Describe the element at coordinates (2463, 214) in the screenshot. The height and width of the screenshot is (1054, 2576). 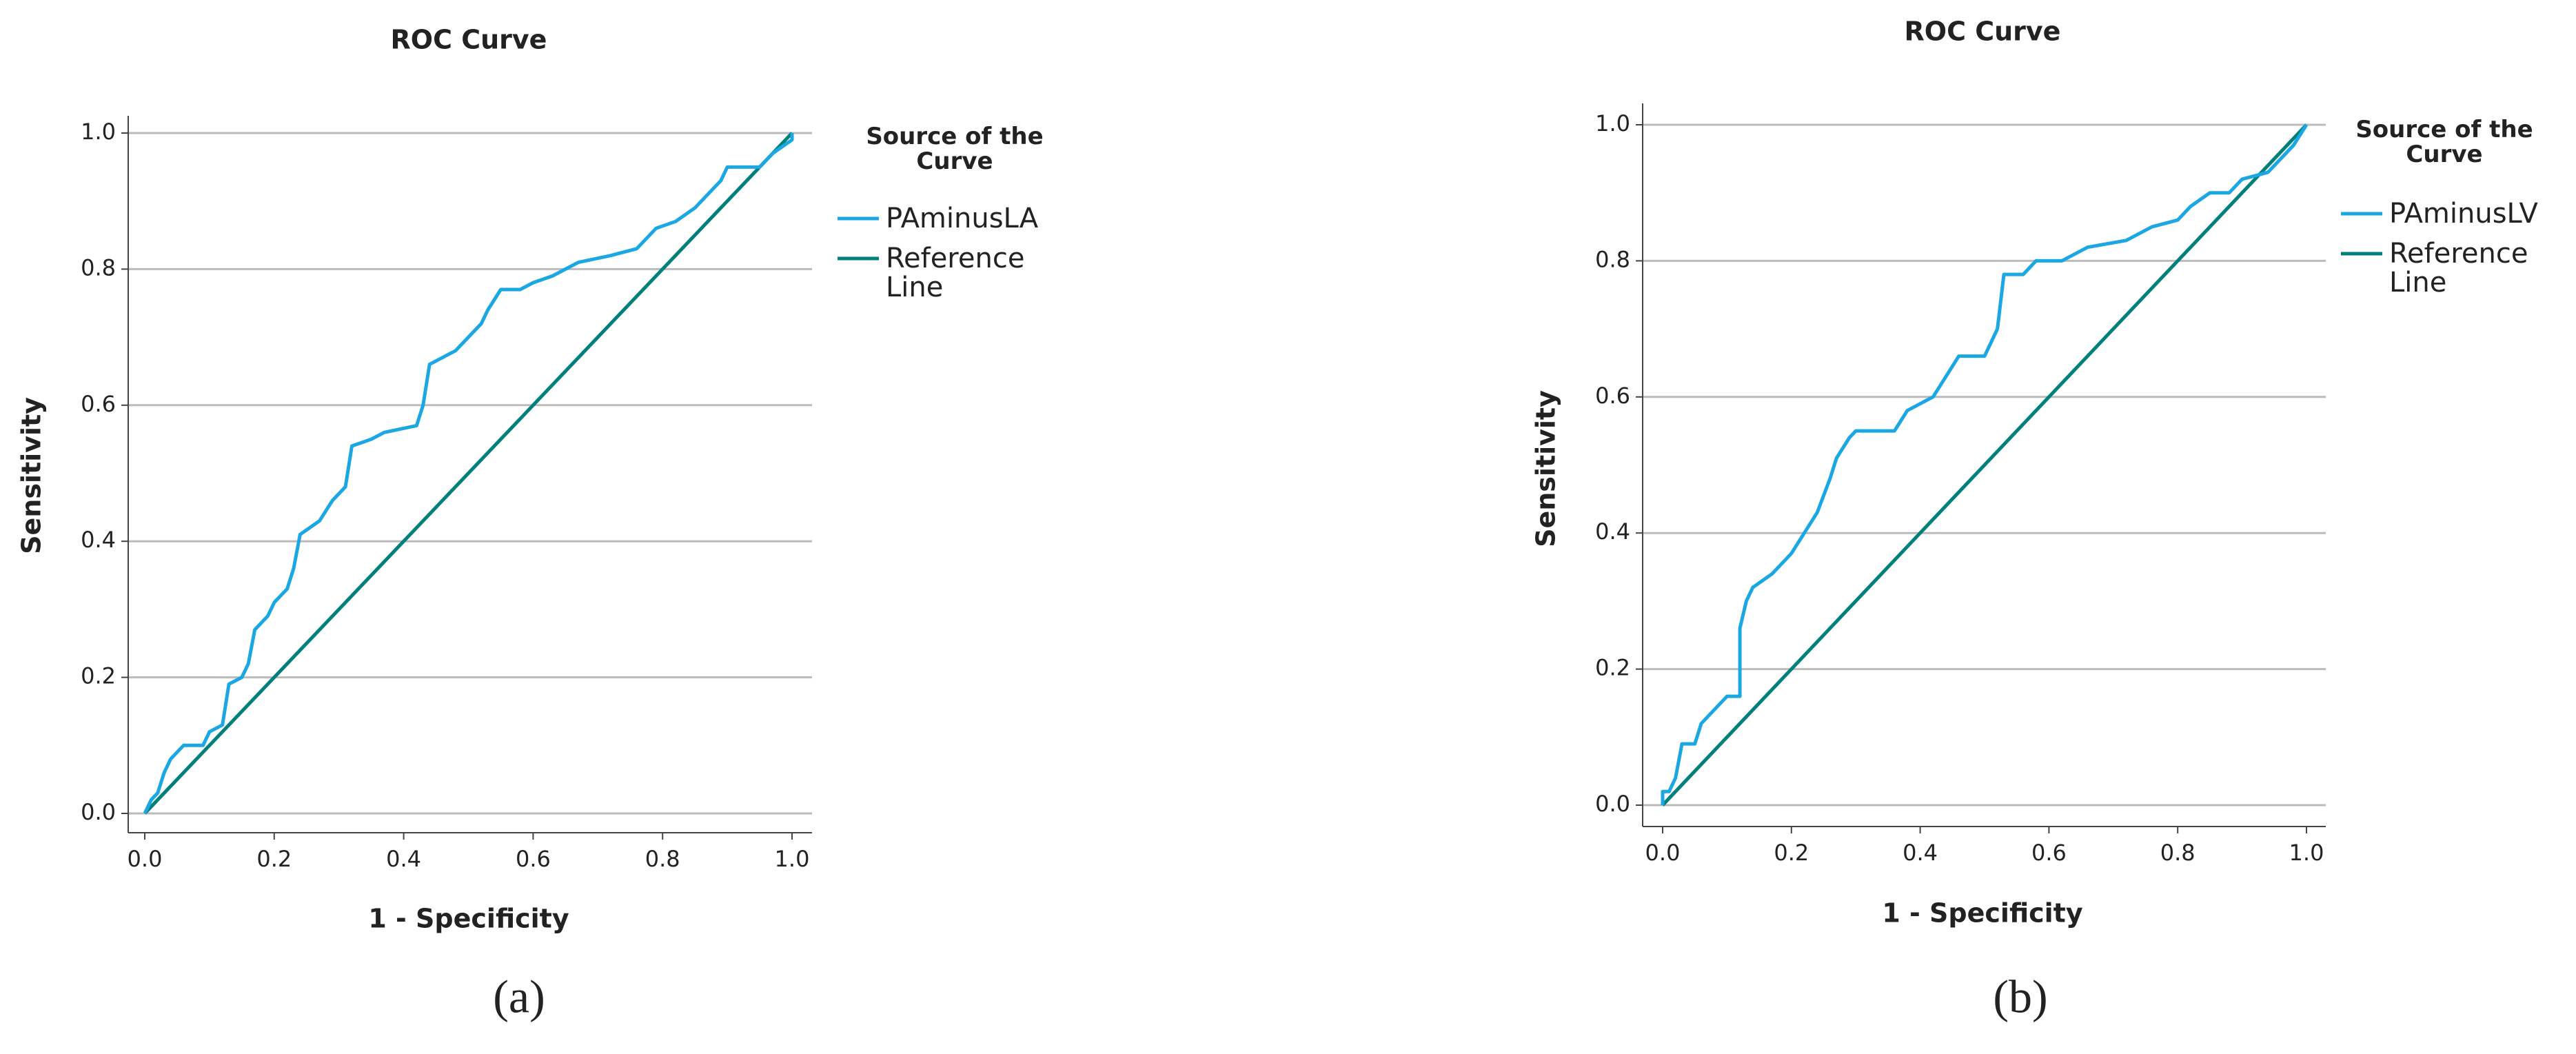
I see `legend-label: PAminusLV` at that location.